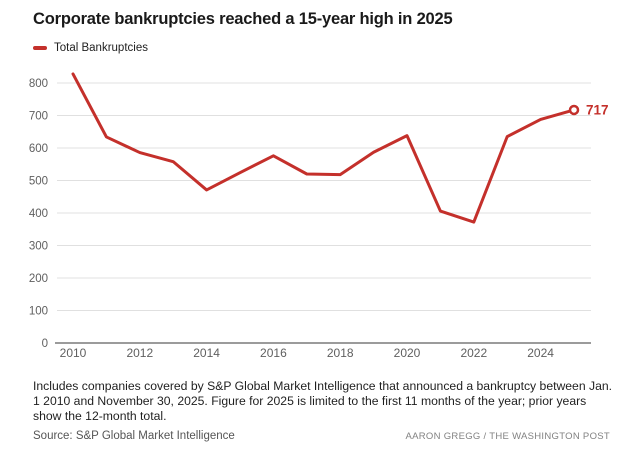  What do you see at coordinates (38, 182) in the screenshot?
I see `svg-text: 500` at bounding box center [38, 182].